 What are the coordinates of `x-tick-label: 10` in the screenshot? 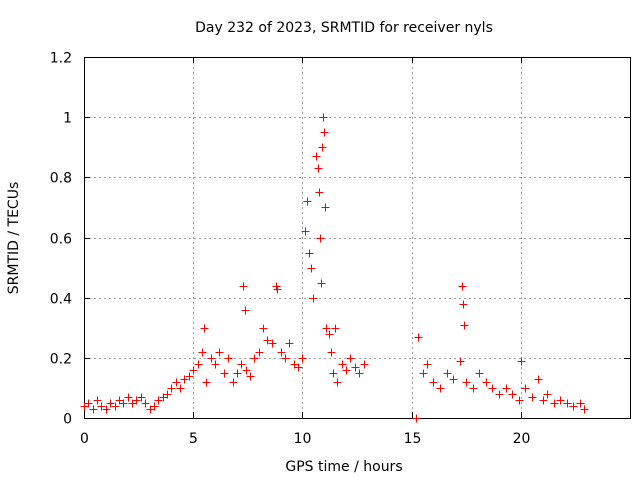 It's located at (303, 439).